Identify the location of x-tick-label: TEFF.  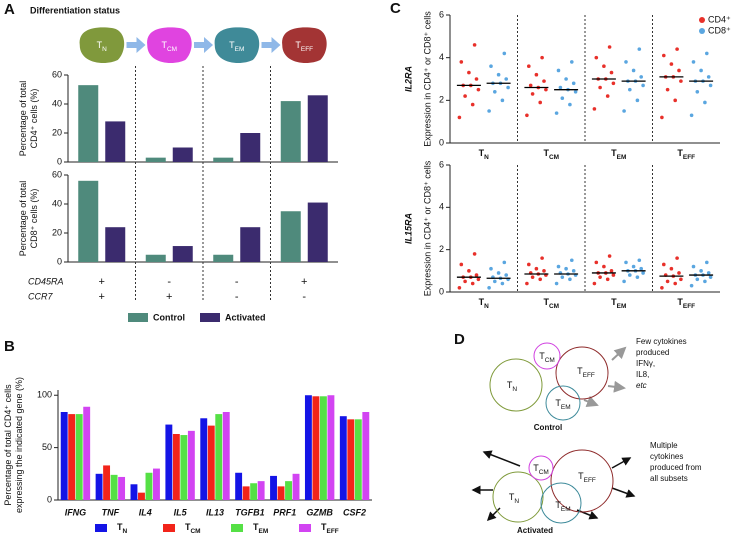
(686, 154).